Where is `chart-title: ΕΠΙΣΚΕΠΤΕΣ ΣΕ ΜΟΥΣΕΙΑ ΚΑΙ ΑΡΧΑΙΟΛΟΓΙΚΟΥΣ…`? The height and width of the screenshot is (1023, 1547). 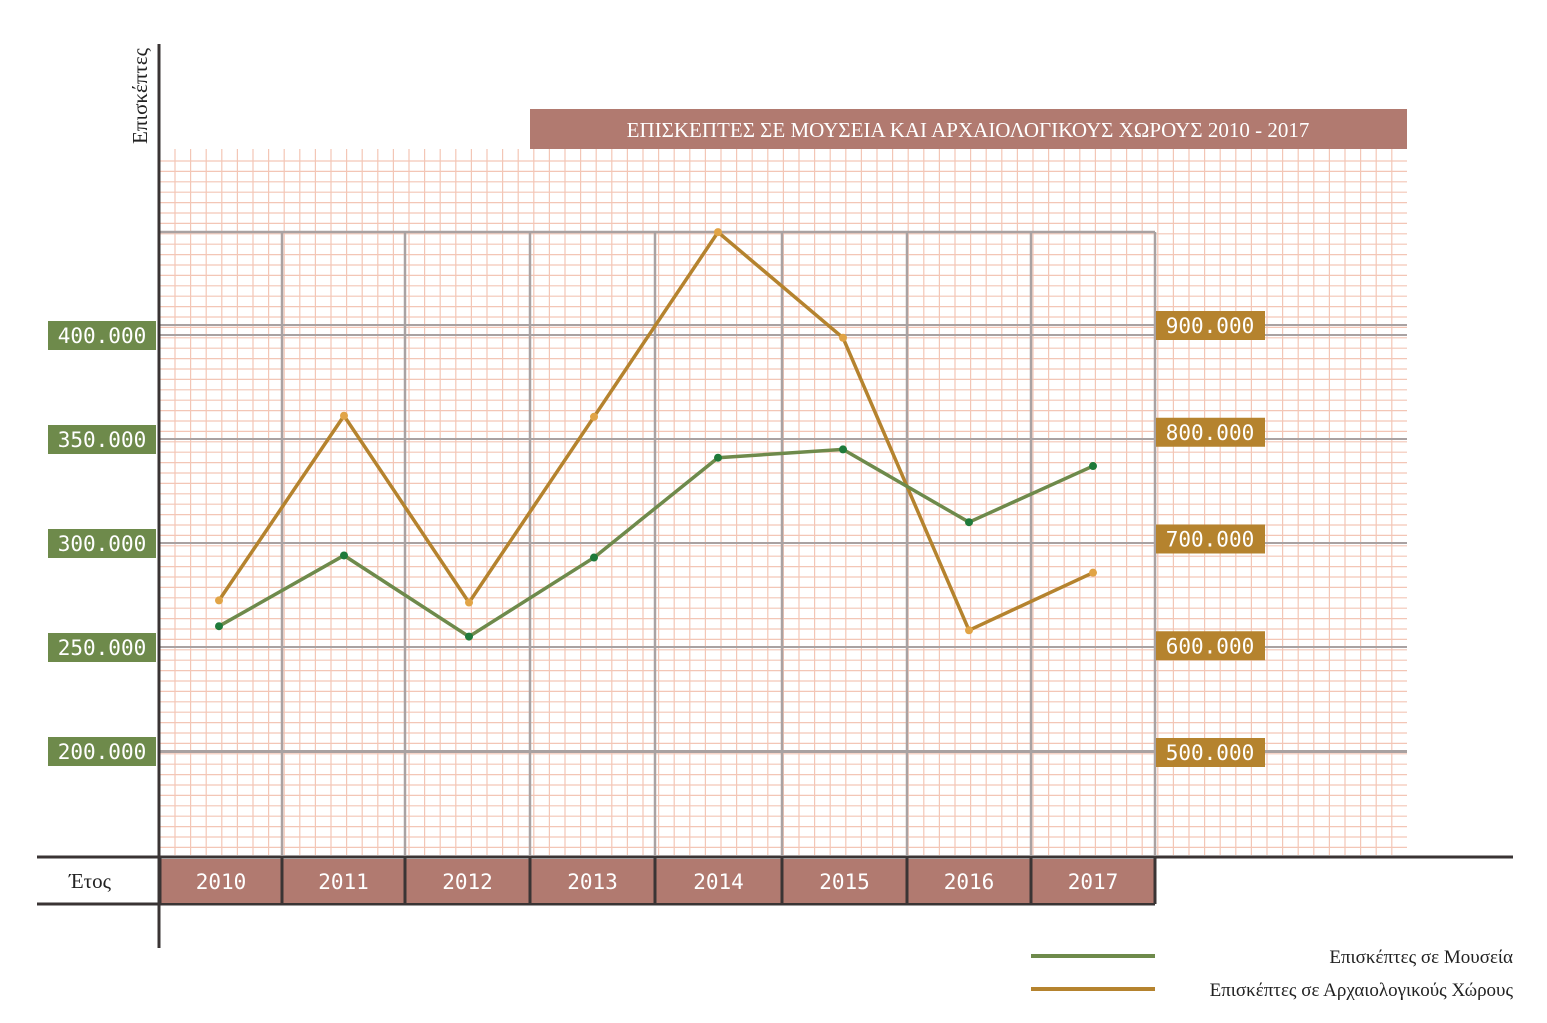
chart-title: ΕΠΙΣΚΕΠΤΕΣ ΣΕ ΜΟΥΣΕΙΑ ΚΑΙ ΑΡΧΑΙΟΛΟΓΙΚΟΥΣ… is located at coordinates (968, 130).